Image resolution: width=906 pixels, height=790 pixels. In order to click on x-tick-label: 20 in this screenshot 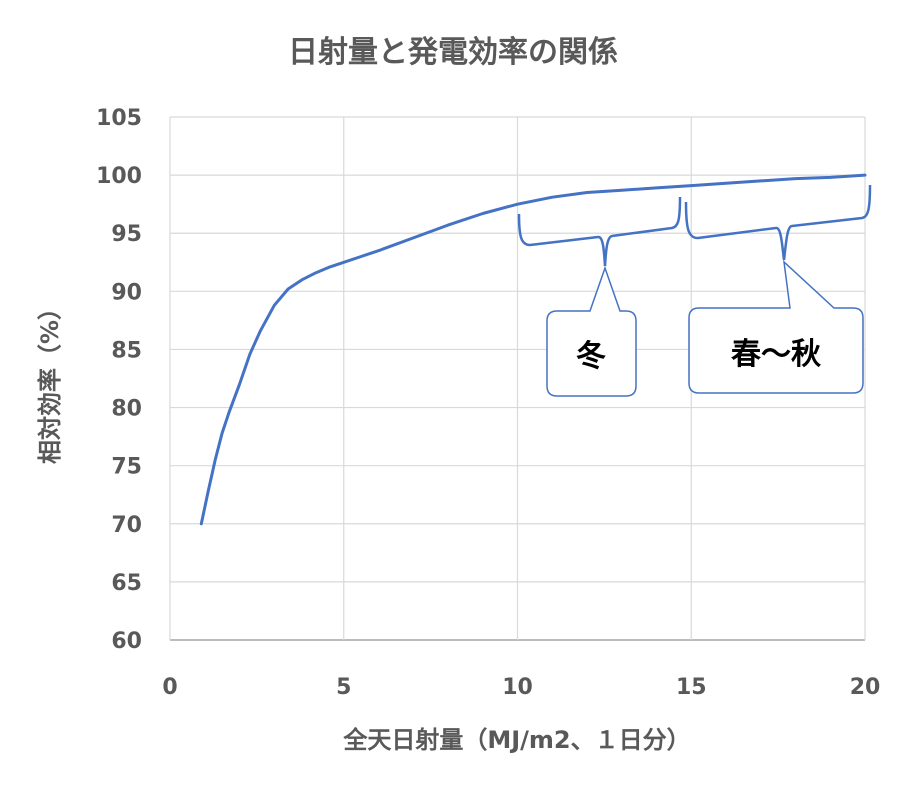, I will do `click(865, 687)`.